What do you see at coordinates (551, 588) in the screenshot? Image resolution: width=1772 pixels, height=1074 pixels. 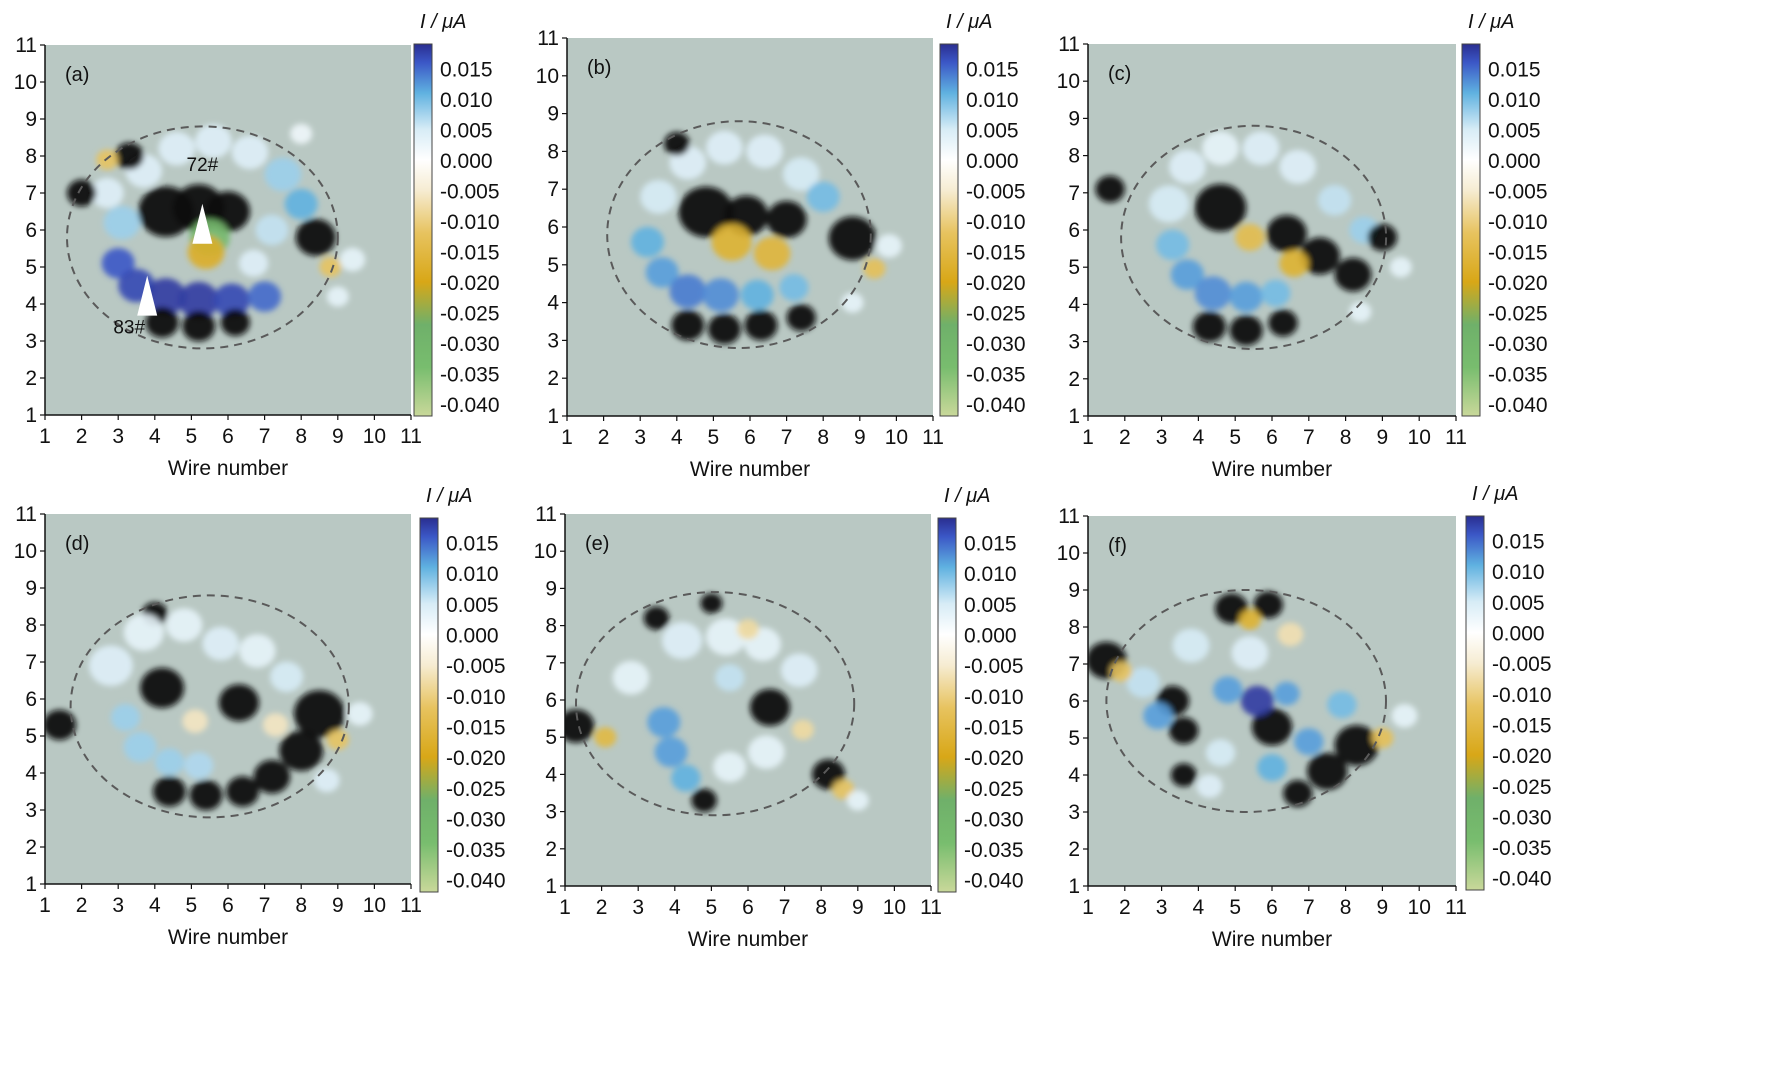 I see `y-tick-label: 9` at bounding box center [551, 588].